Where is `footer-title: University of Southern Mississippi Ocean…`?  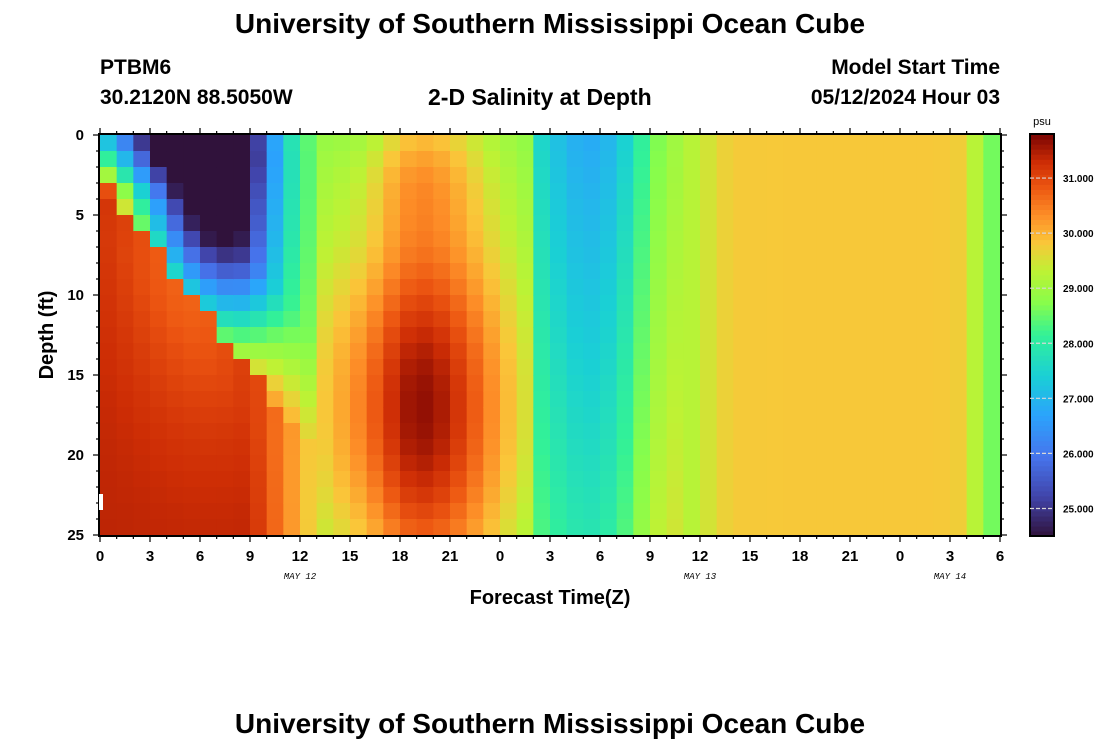 footer-title: University of Southern Mississippi Ocean… is located at coordinates (550, 723).